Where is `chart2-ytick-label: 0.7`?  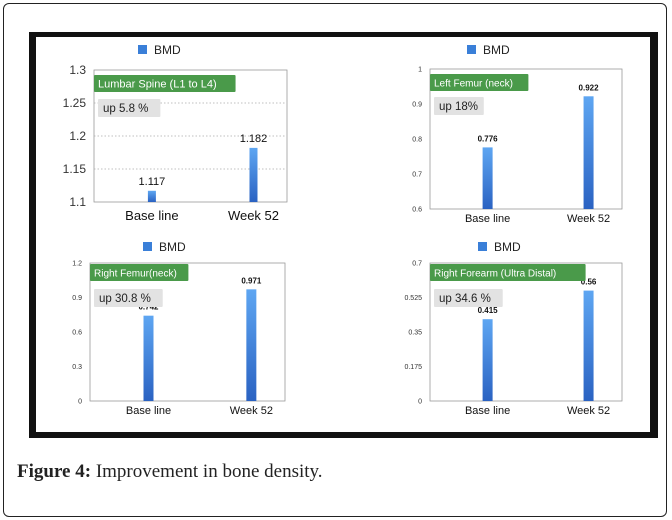 chart2-ytick-label: 0.7 is located at coordinates (417, 174).